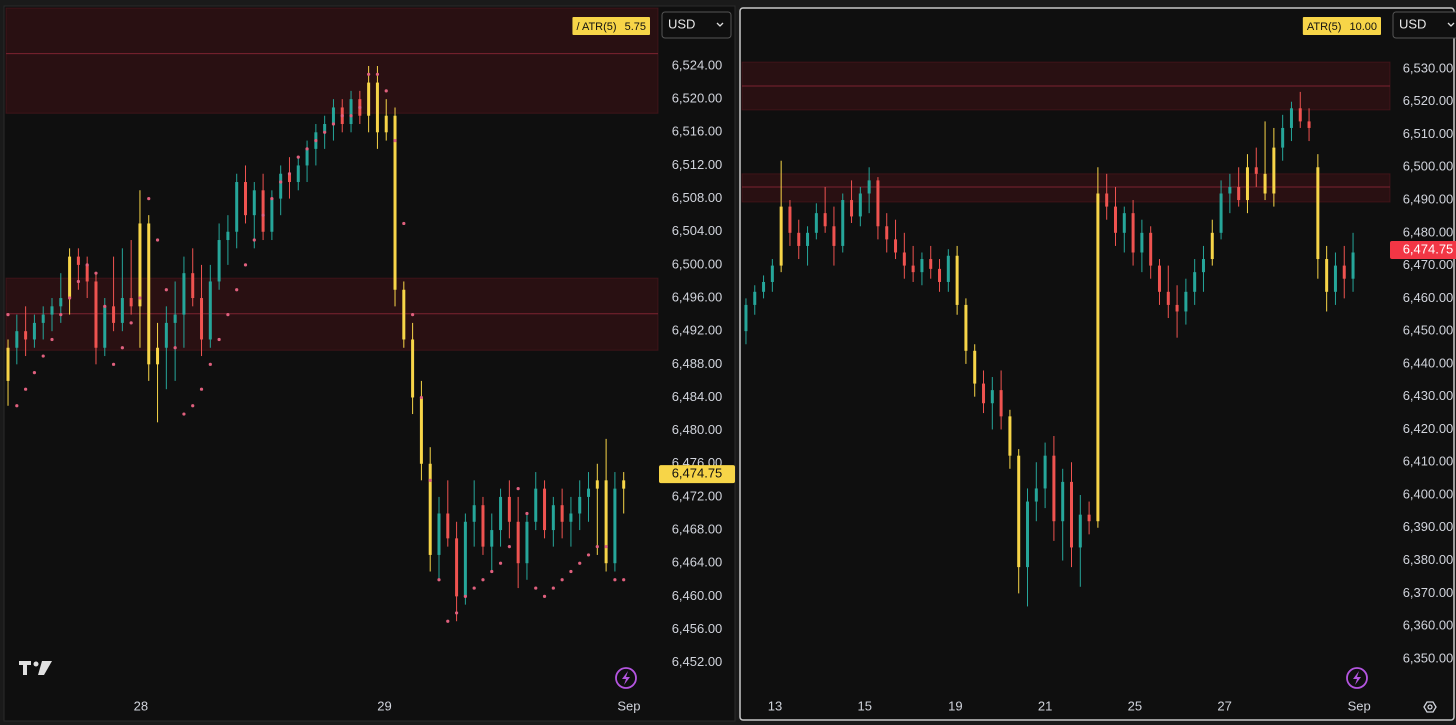 This screenshot has width=1456, height=725. What do you see at coordinates (1451, 24) in the screenshot?
I see `dropdown-chevron` at bounding box center [1451, 24].